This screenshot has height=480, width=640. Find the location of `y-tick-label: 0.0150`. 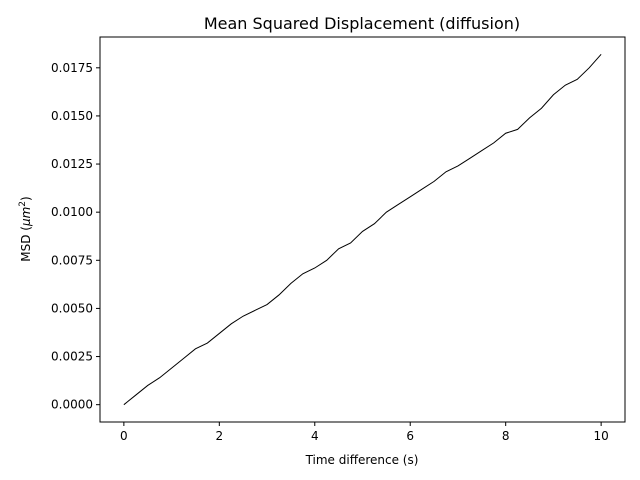

y-tick-label: 0.0150 is located at coordinates (72, 116).